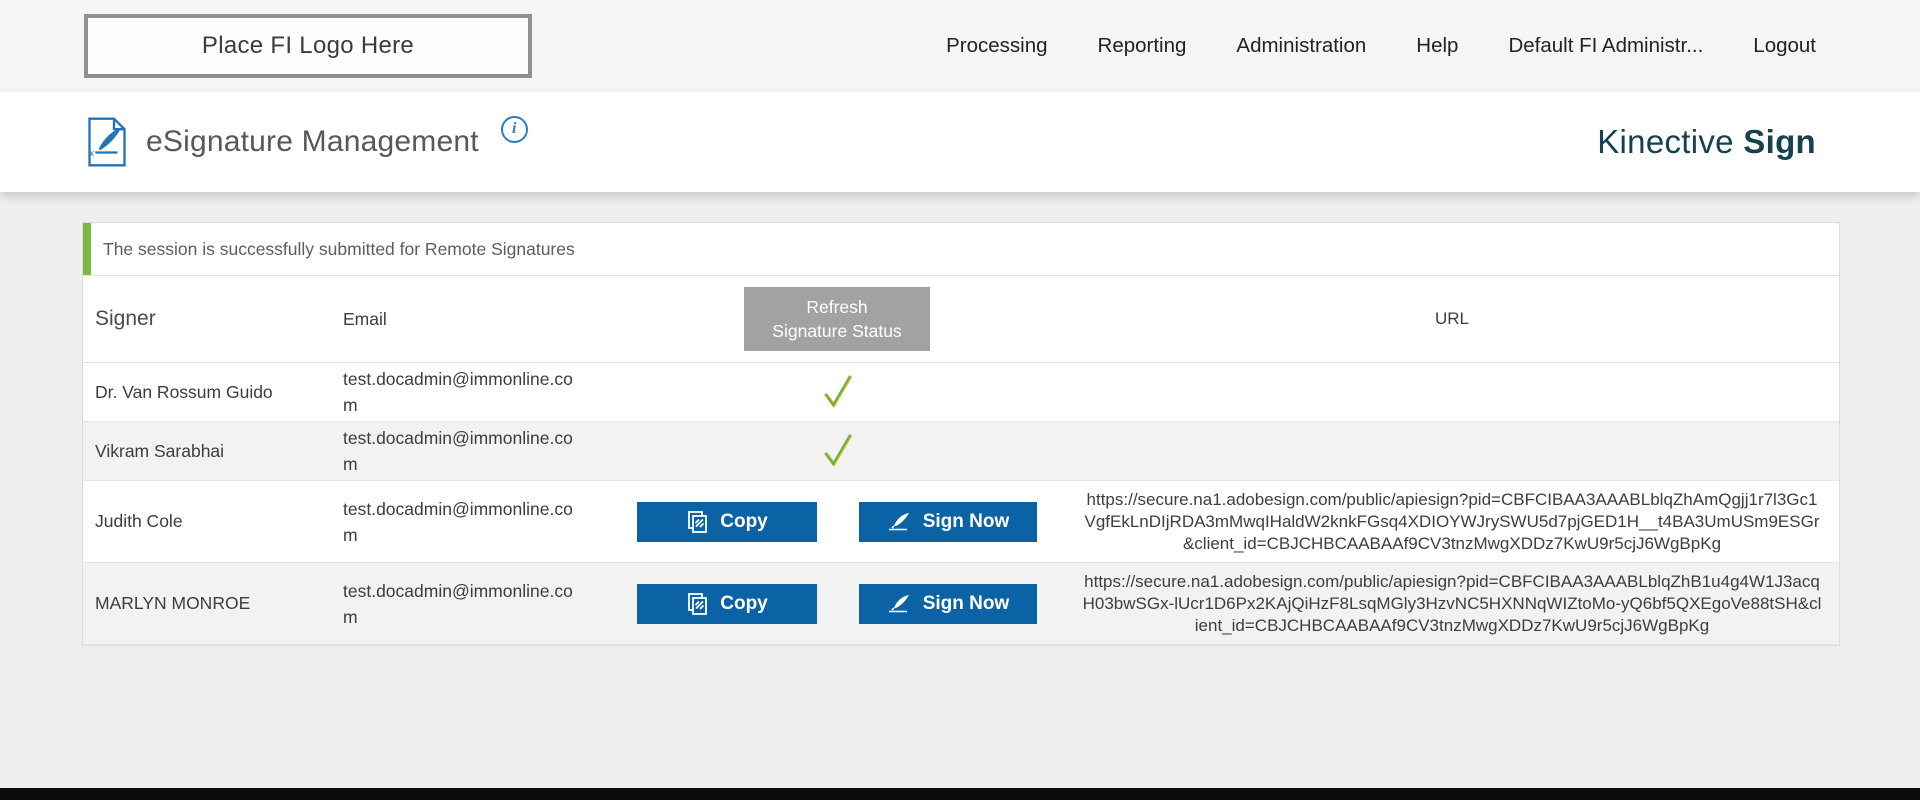  What do you see at coordinates (92, 153) in the screenshot?
I see `svg-text: x` at bounding box center [92, 153].